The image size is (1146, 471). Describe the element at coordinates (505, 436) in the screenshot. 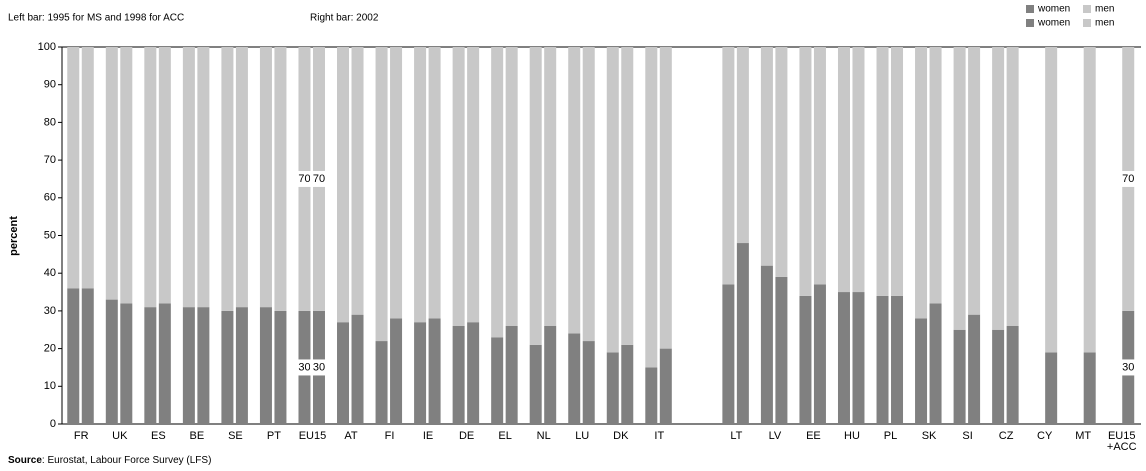

I see `x-tick-label: EL` at that location.